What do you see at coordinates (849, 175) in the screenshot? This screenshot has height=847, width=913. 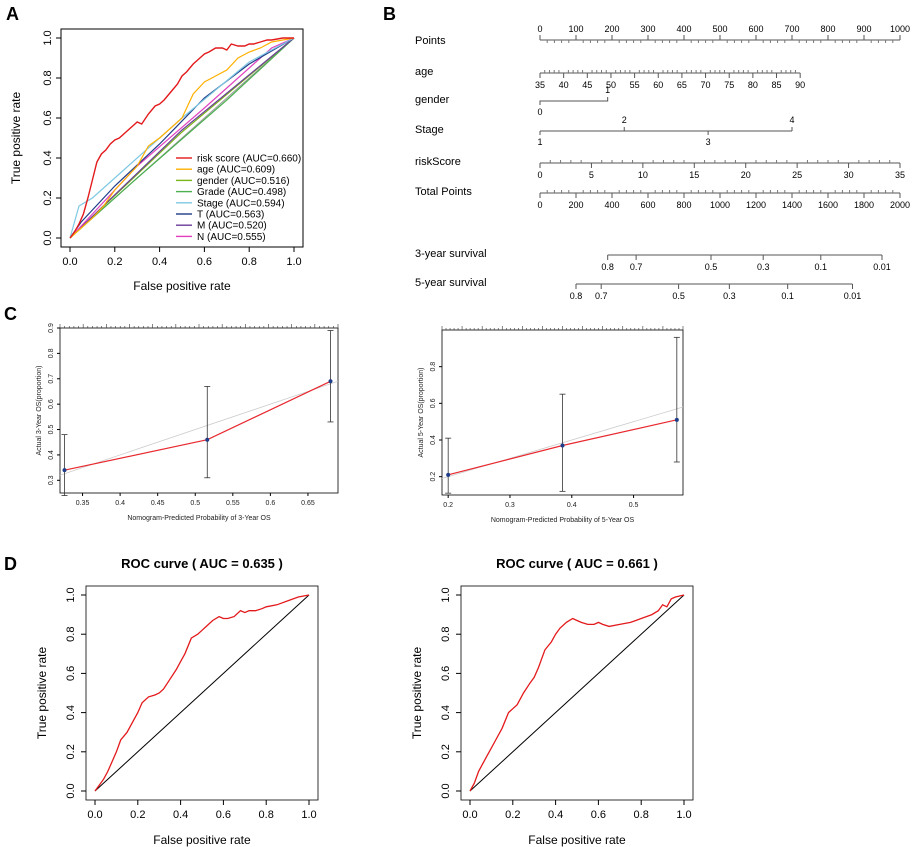 I see `nomogram-tick-label: 30` at bounding box center [849, 175].